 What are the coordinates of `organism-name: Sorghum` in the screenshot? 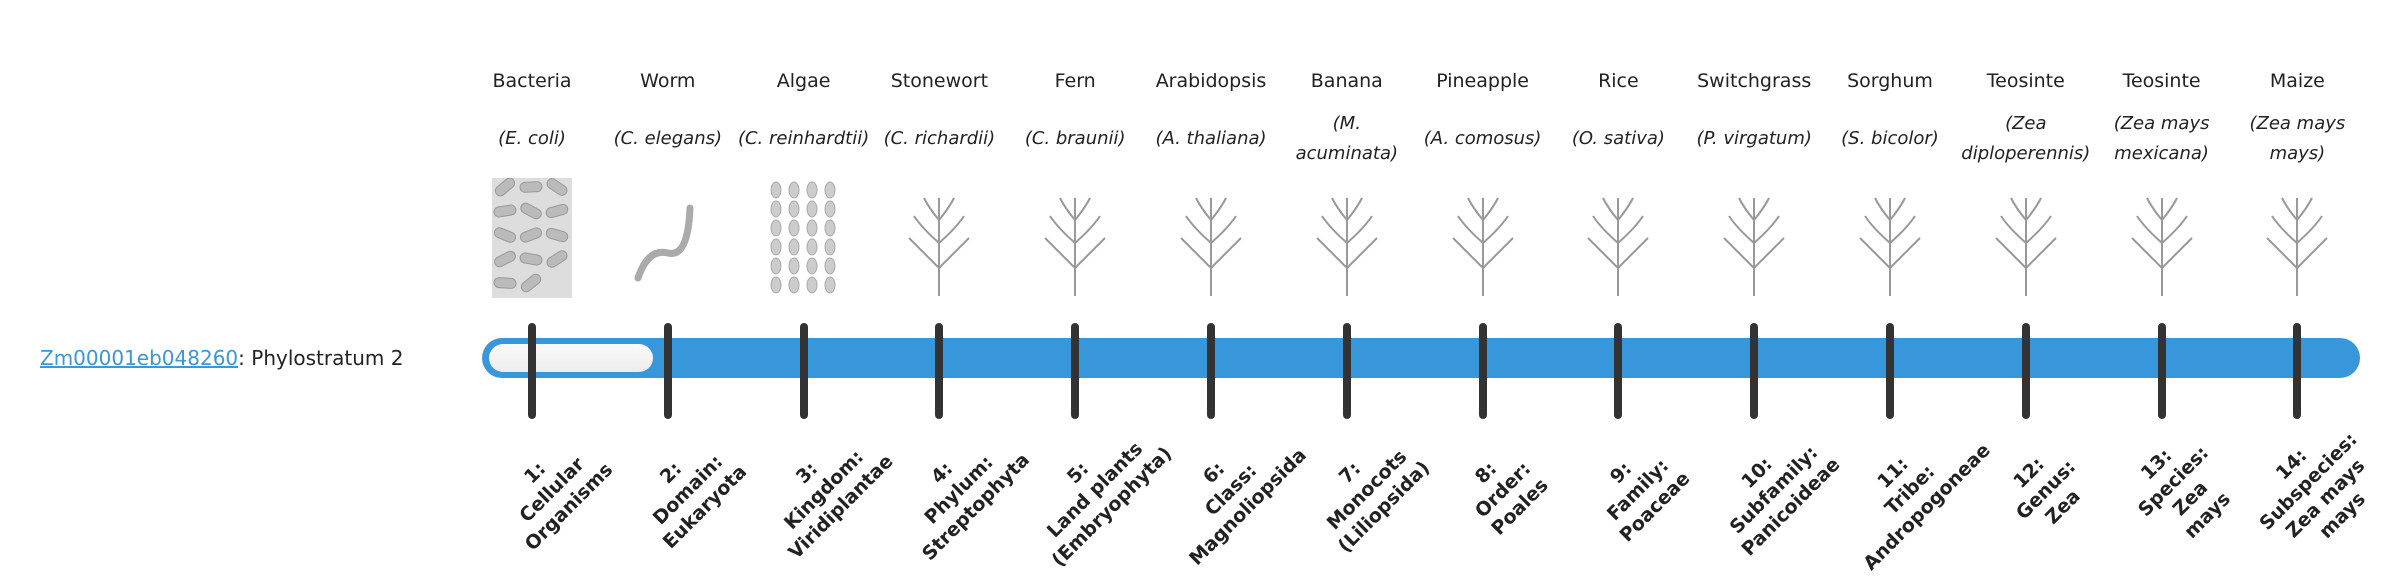 It's located at (1890, 81).